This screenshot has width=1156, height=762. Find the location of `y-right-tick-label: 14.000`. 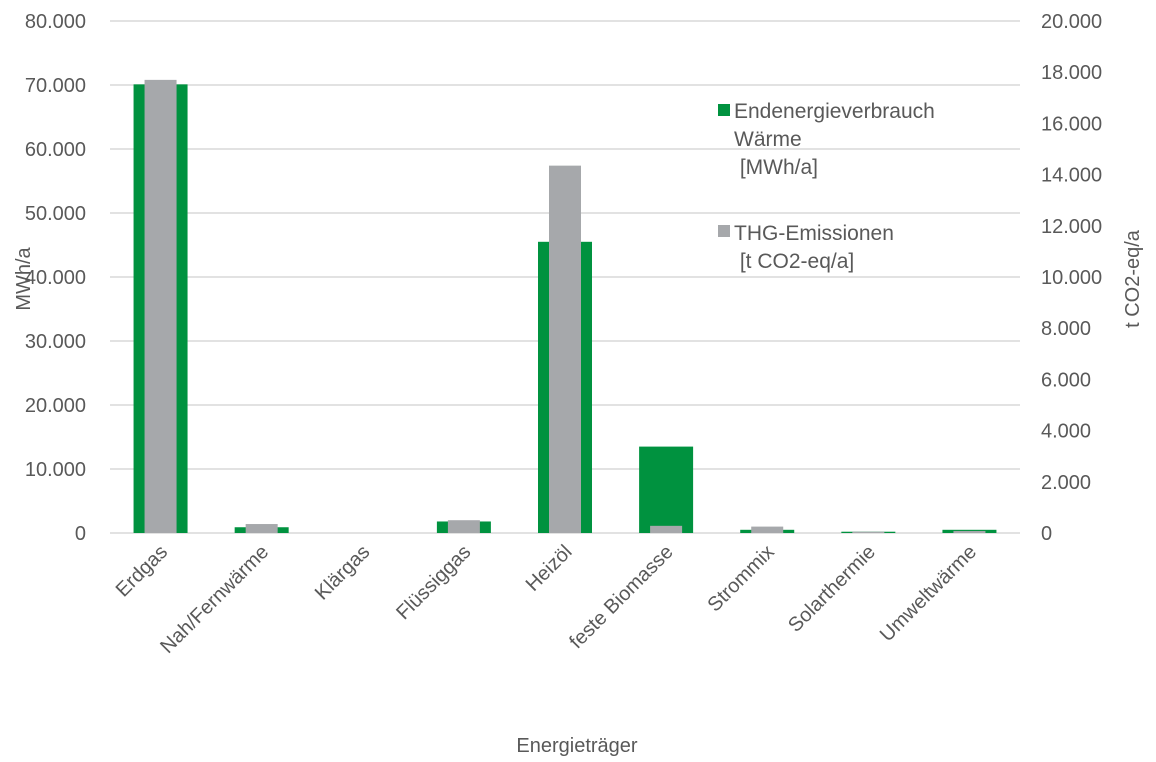

y-right-tick-label: 14.000 is located at coordinates (1071, 176).